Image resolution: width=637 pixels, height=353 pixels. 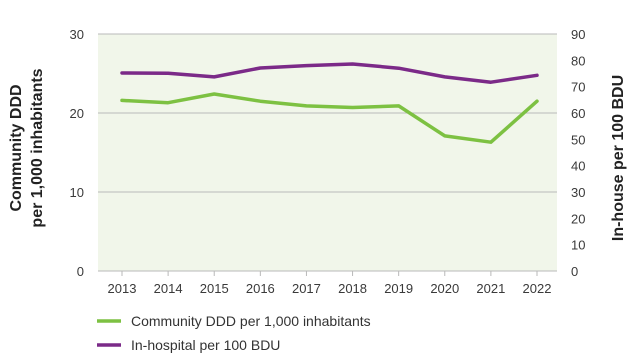 I want to click on left-axis-title-line: Community DDD, so click(x=16, y=147).